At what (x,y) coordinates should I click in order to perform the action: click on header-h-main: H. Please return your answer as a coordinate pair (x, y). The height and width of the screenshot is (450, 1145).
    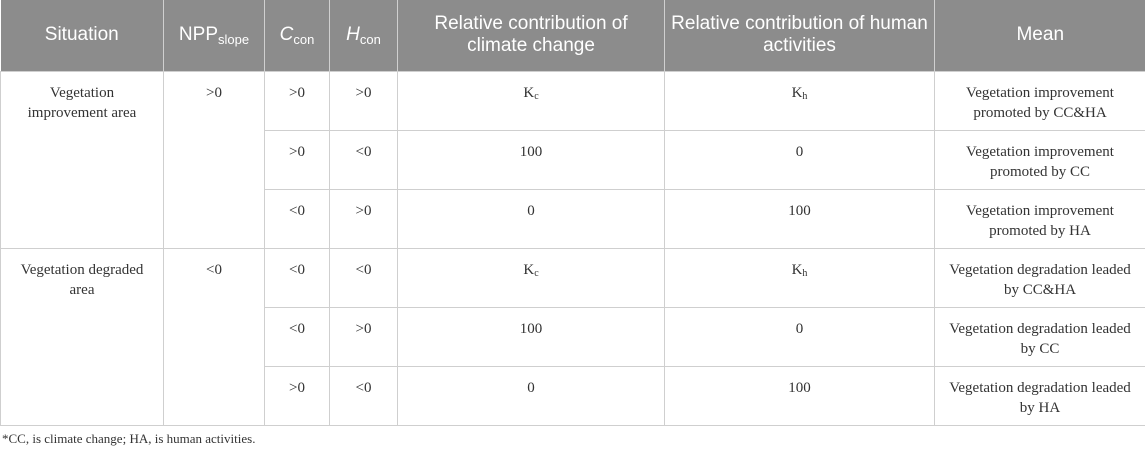
    Looking at the image, I should click on (353, 35).